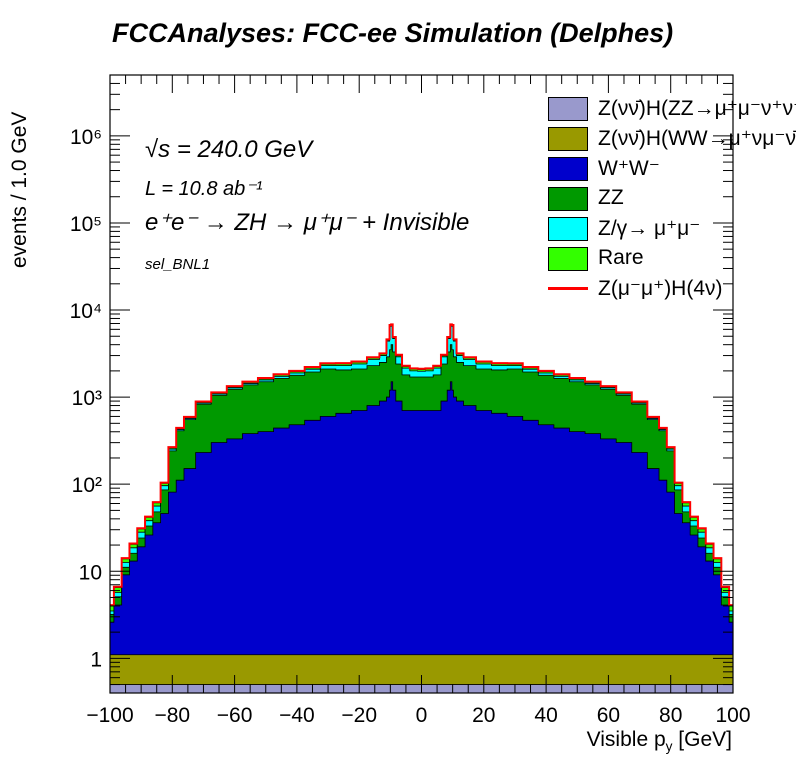 The image size is (796, 772). What do you see at coordinates (204, 189) in the screenshot?
I see `luminosity-annotation: L = 10.8 ab⁻¹` at bounding box center [204, 189].